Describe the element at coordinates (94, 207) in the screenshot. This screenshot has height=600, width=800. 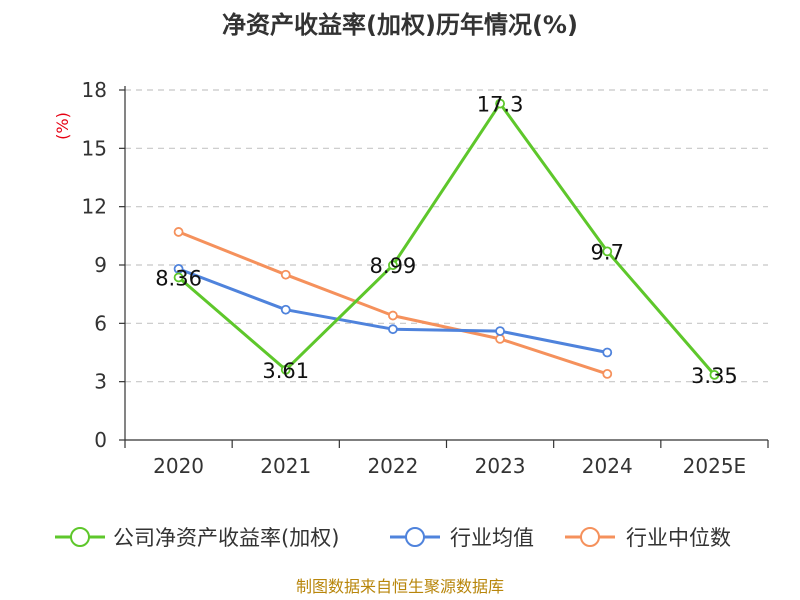
I see `y-tick-label-12: 12` at that location.